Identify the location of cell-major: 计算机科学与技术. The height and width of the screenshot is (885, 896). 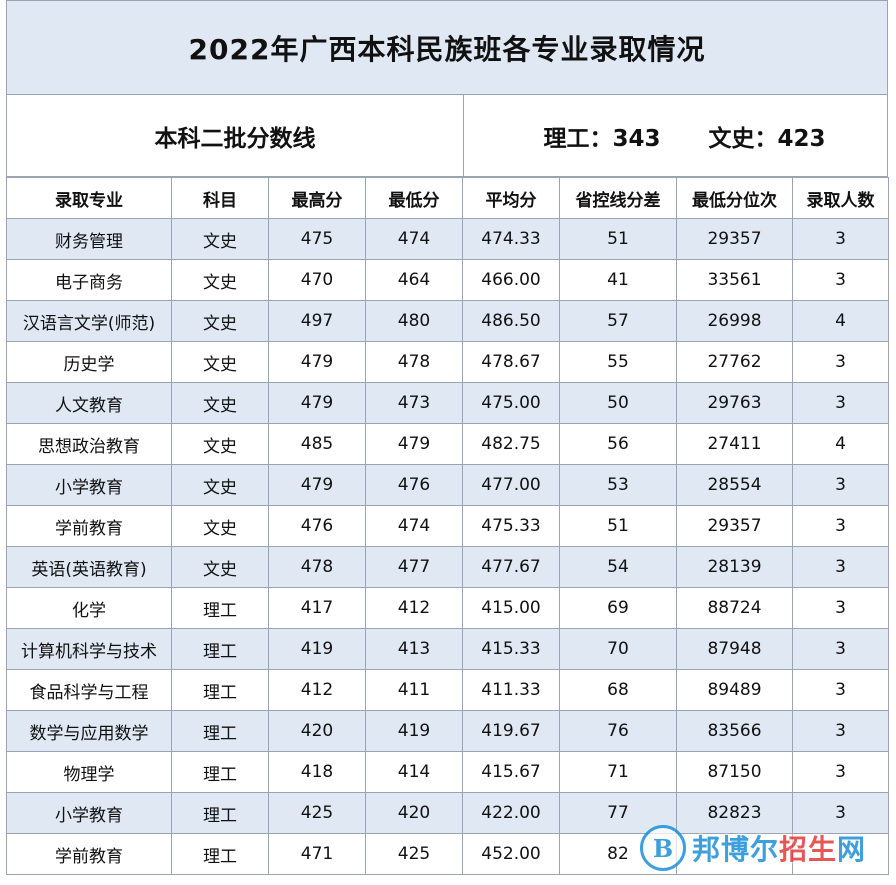
(89, 649).